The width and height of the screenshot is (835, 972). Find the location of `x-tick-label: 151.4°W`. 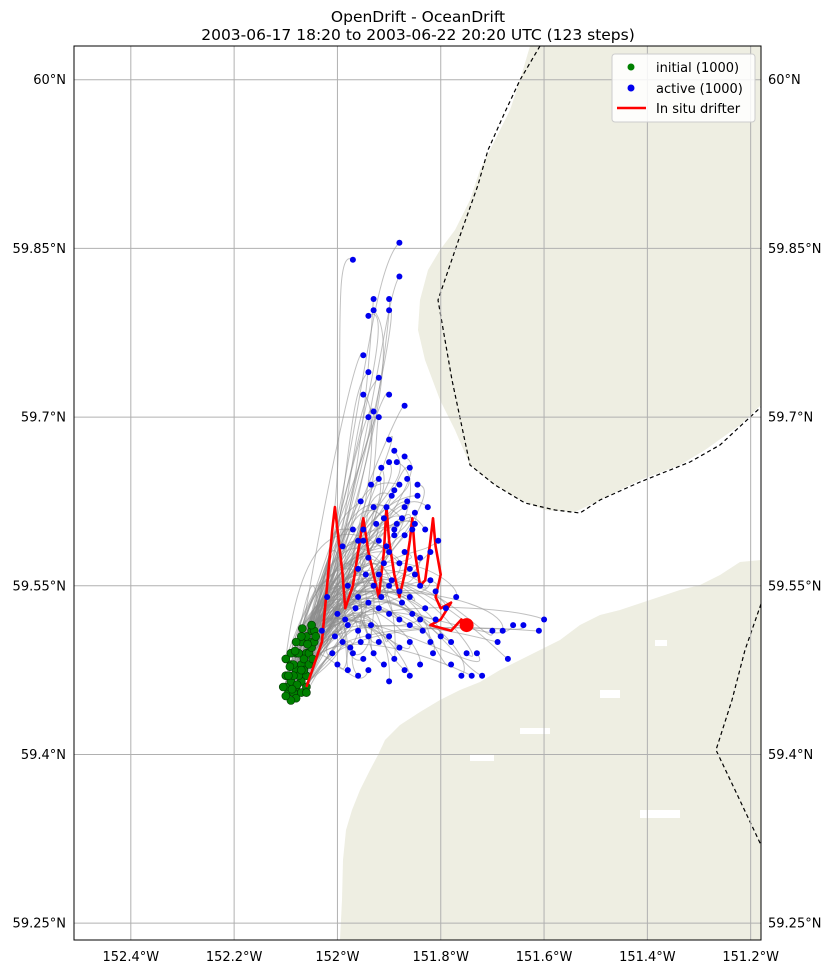

x-tick-label: 151.4°W is located at coordinates (647, 957).